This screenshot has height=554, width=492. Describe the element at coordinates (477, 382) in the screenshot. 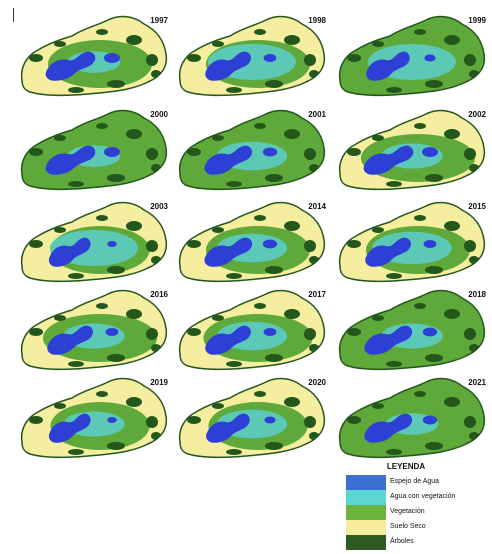

I see `year-label: 2021` at that location.